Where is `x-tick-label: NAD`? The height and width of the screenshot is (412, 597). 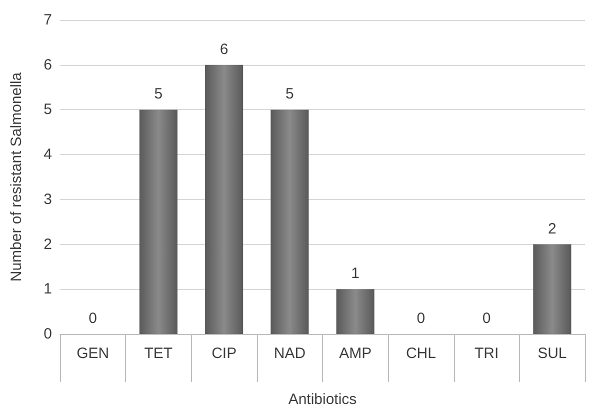
x-tick-label: NAD is located at coordinates (290, 353).